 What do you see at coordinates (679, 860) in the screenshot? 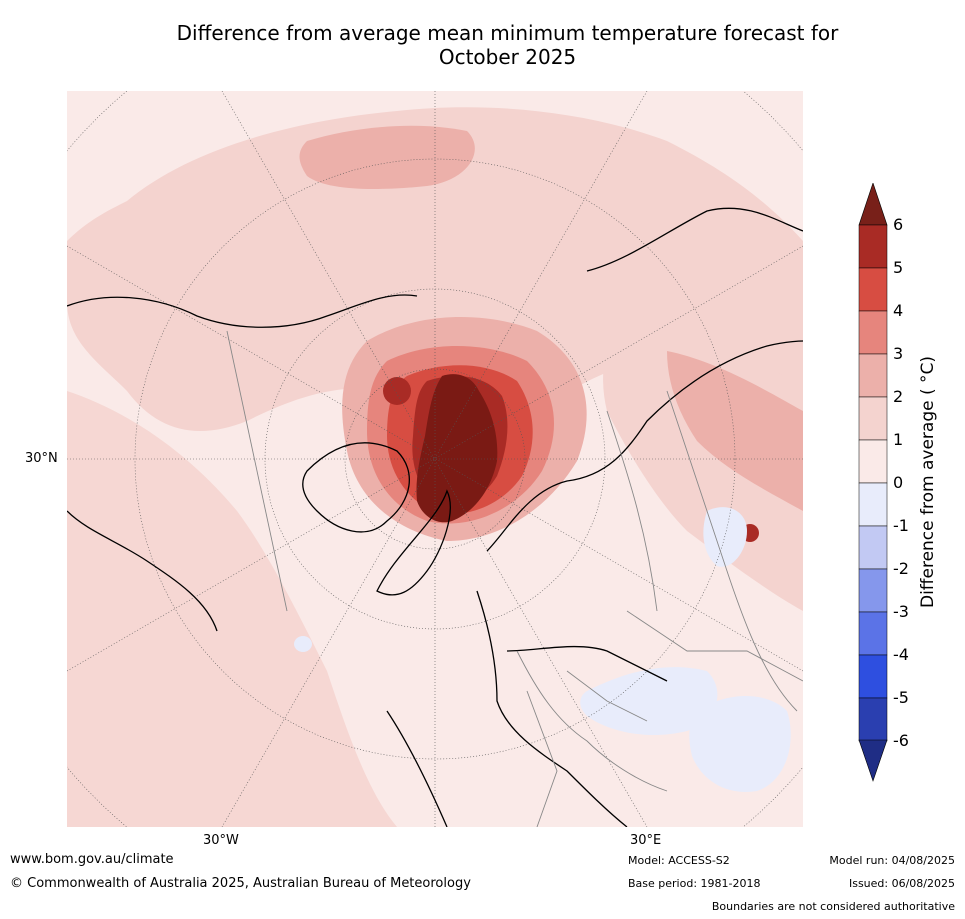
I see `footer-model: Model: ACCESS-S2` at bounding box center [679, 860].